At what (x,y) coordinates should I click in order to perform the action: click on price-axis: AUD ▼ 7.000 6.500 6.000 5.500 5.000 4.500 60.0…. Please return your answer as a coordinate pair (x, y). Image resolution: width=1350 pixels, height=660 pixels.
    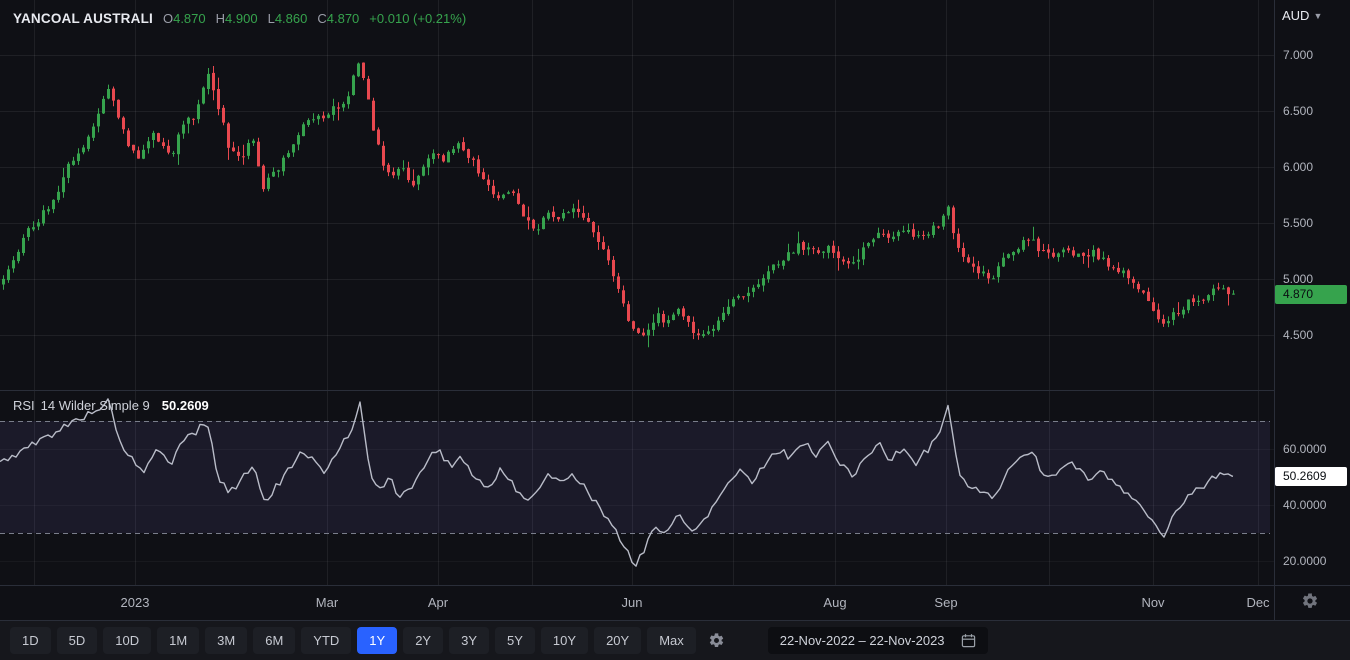
    Looking at the image, I should click on (1312, 310).